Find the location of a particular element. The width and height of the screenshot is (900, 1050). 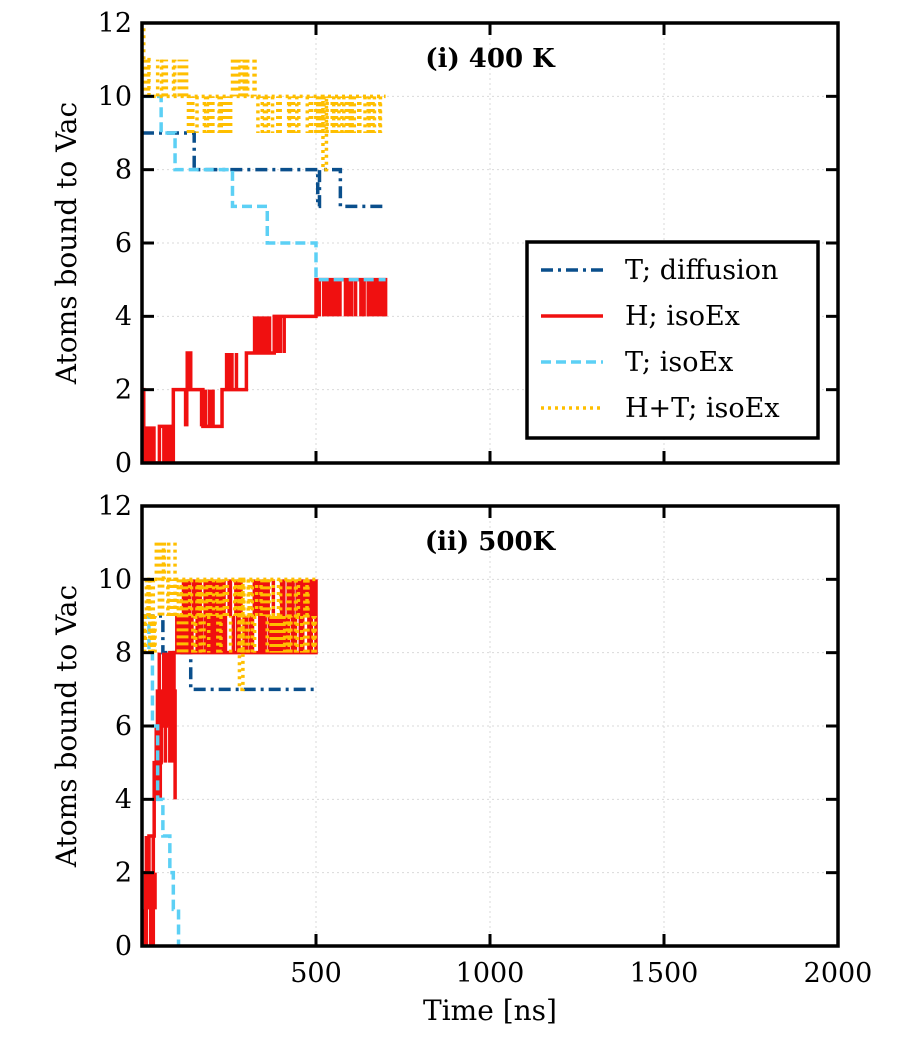

legend-label: H+T; isoEx is located at coordinates (702, 408).